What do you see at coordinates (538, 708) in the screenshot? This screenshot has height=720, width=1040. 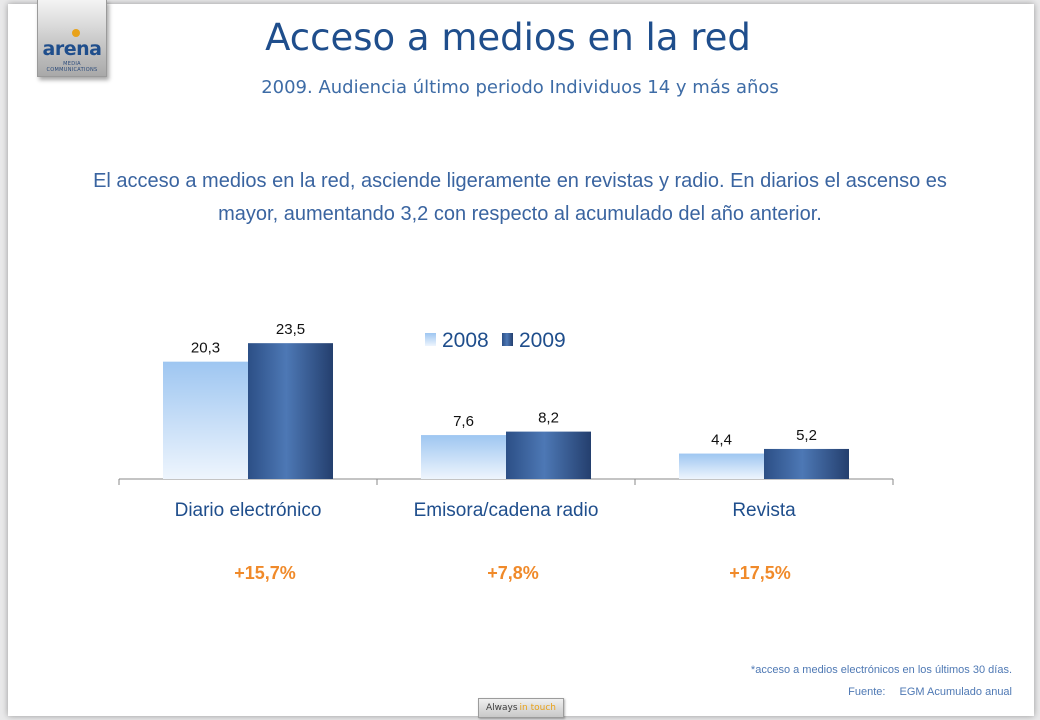 I see `tag-accent: in touch` at bounding box center [538, 708].